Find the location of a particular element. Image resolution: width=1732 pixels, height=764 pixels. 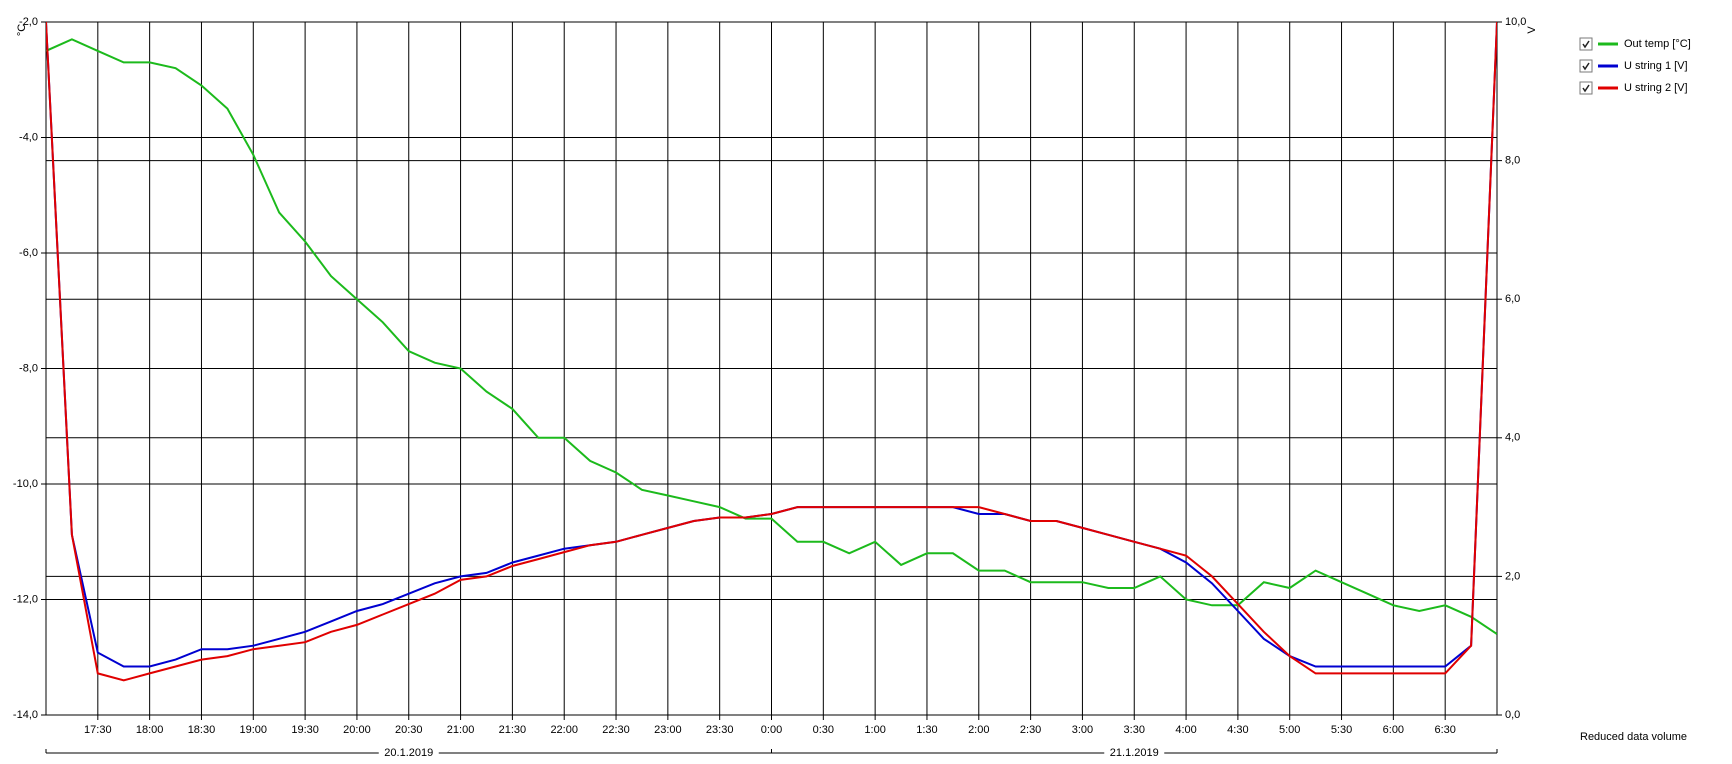

x-tick-label: 23:30 is located at coordinates (720, 730).